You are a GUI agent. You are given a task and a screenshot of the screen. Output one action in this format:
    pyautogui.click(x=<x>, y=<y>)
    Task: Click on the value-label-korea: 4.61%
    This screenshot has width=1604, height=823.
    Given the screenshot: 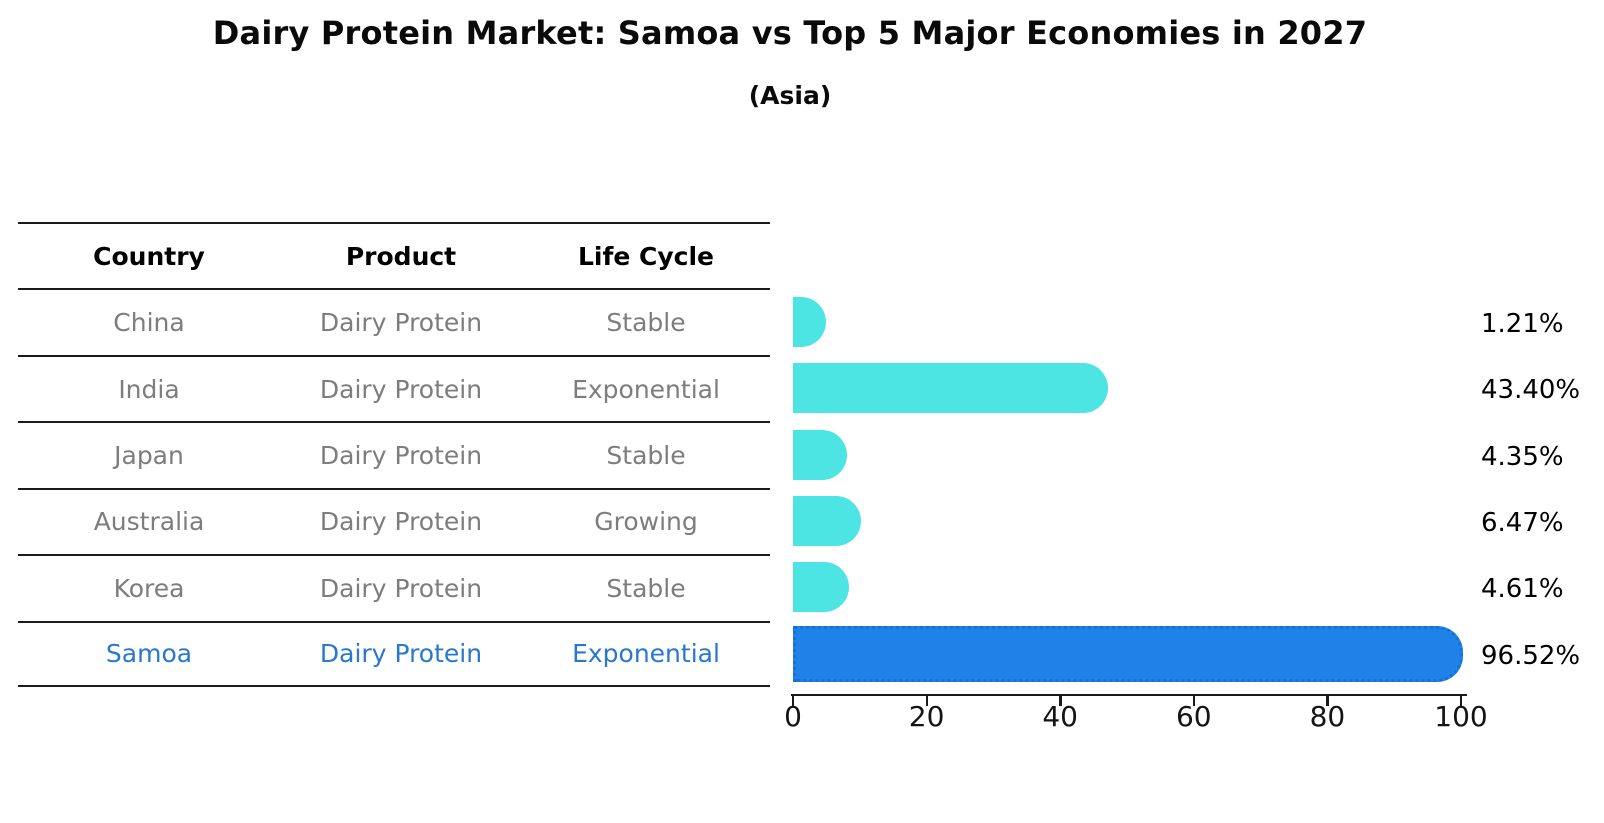 What is the action you would take?
    pyautogui.click(x=1522, y=589)
    